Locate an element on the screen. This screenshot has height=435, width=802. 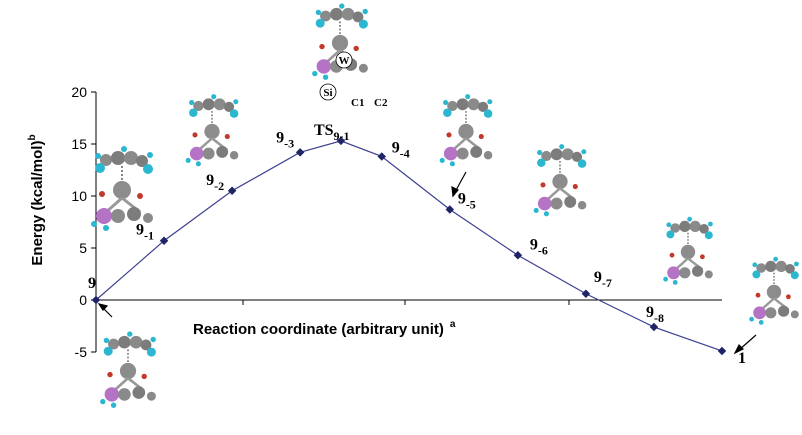
point-label: 9-6 is located at coordinates (539, 246).